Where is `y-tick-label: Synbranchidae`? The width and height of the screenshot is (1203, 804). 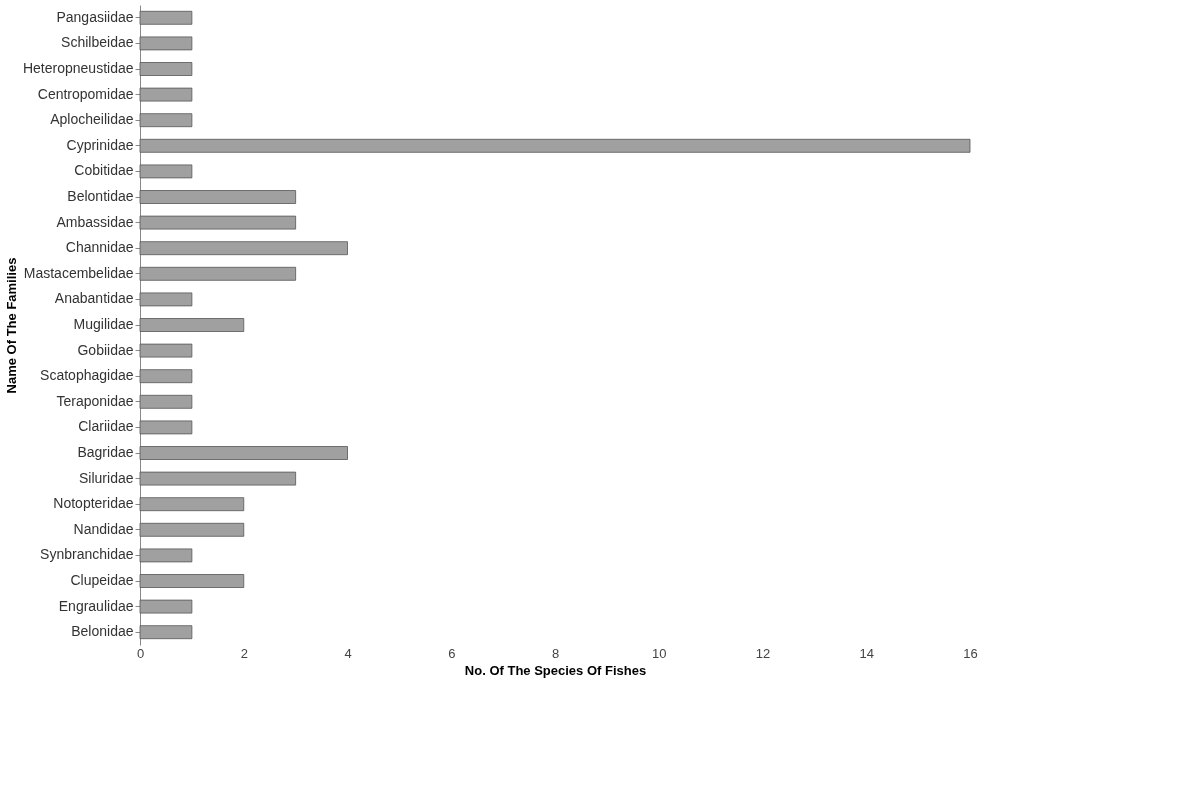 y-tick-label: Synbranchidae is located at coordinates (87, 554).